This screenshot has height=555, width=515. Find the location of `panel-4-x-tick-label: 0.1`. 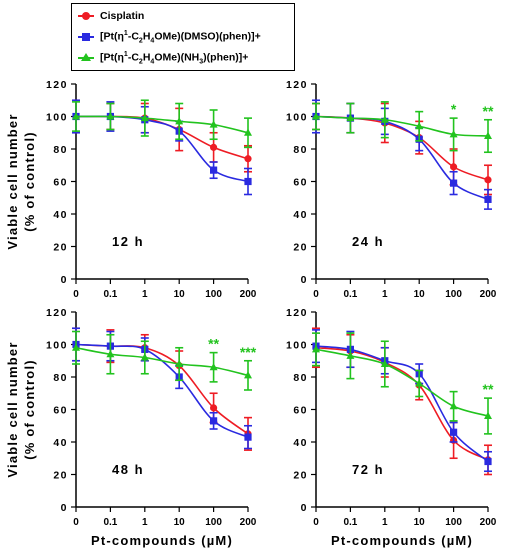

panel-4-x-tick-label: 0.1 is located at coordinates (350, 522).